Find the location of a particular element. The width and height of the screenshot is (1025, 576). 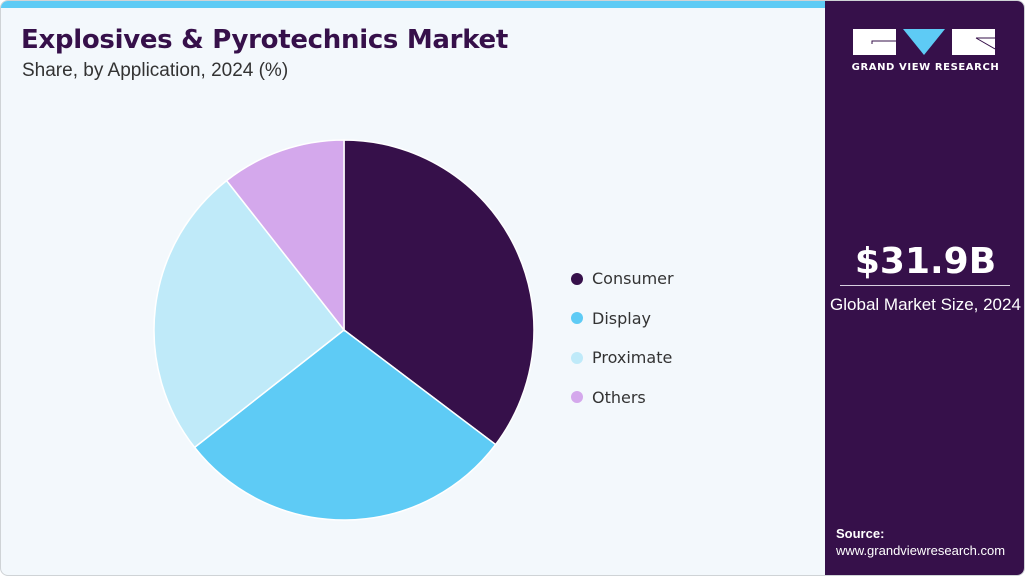

pie-slice-others is located at coordinates (285, 236).